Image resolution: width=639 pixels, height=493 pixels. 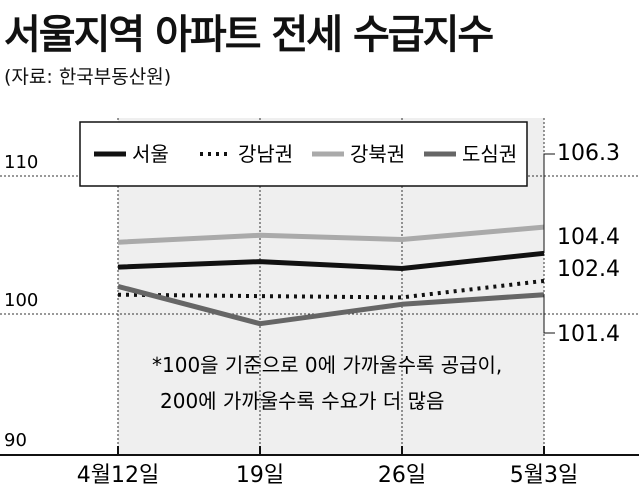 What do you see at coordinates (588, 269) in the screenshot?
I see `data-label: 102.4` at bounding box center [588, 269].